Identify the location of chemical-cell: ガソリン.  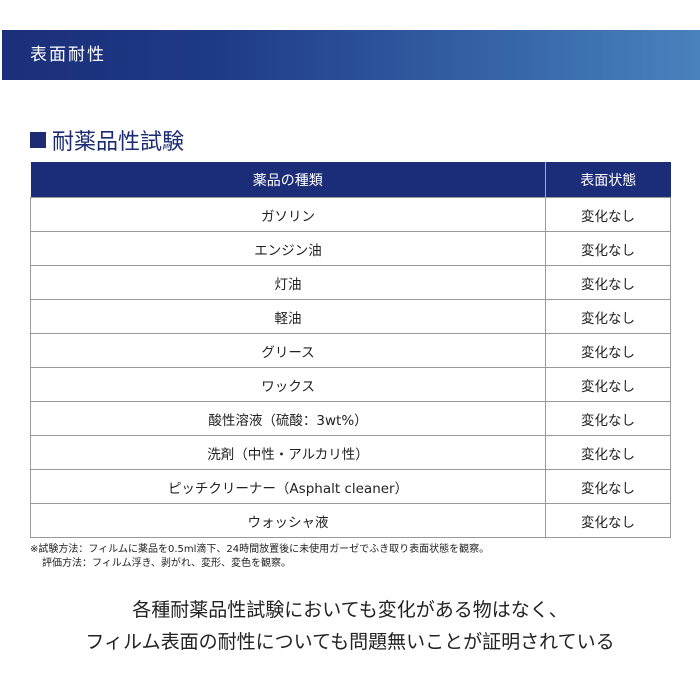
(288, 214).